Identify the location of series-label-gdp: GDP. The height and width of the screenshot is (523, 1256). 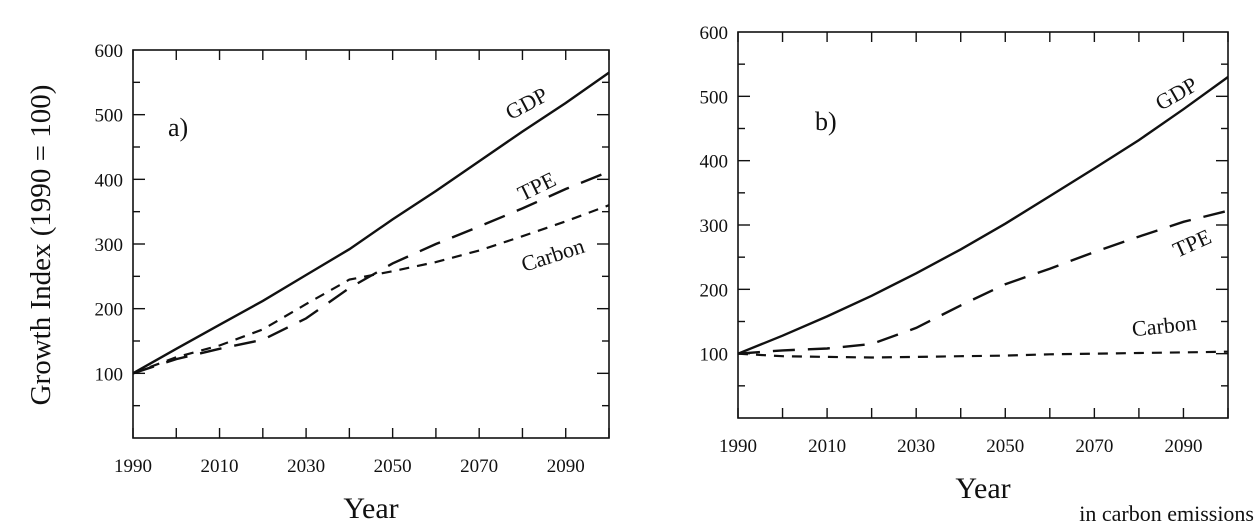
(1176, 94).